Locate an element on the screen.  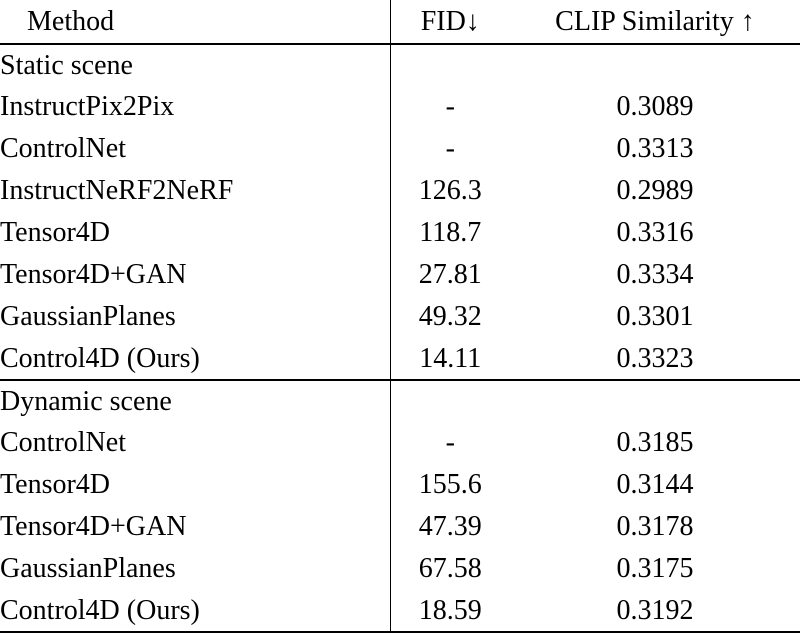
clip-similarity-value: 0.3301 is located at coordinates (655, 316).